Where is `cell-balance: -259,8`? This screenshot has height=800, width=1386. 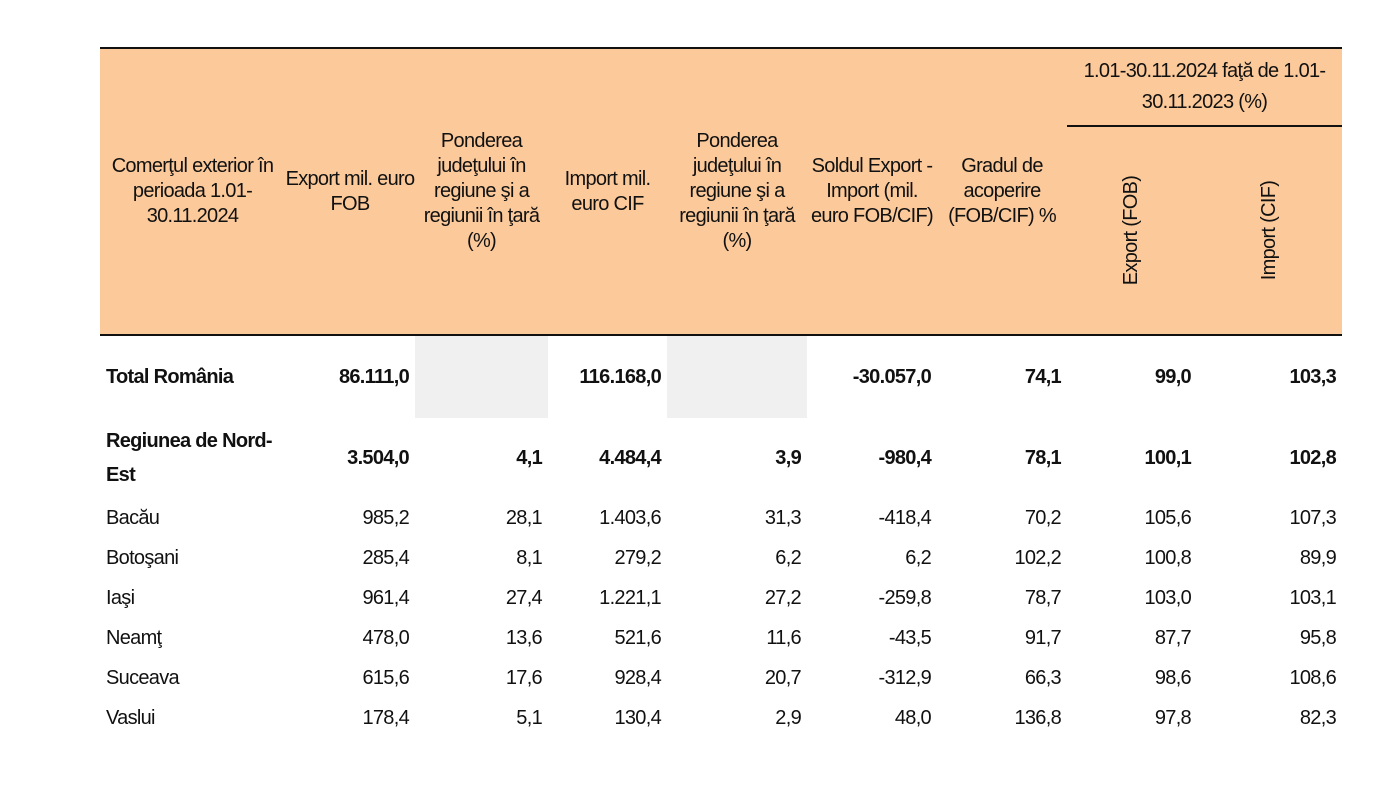 cell-balance: -259,8 is located at coordinates (904, 597).